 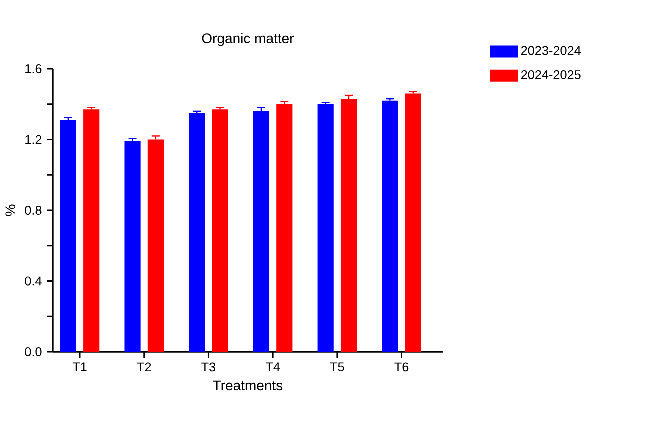 What do you see at coordinates (34, 139) in the screenshot?
I see `y-tick-label: 1.2` at bounding box center [34, 139].